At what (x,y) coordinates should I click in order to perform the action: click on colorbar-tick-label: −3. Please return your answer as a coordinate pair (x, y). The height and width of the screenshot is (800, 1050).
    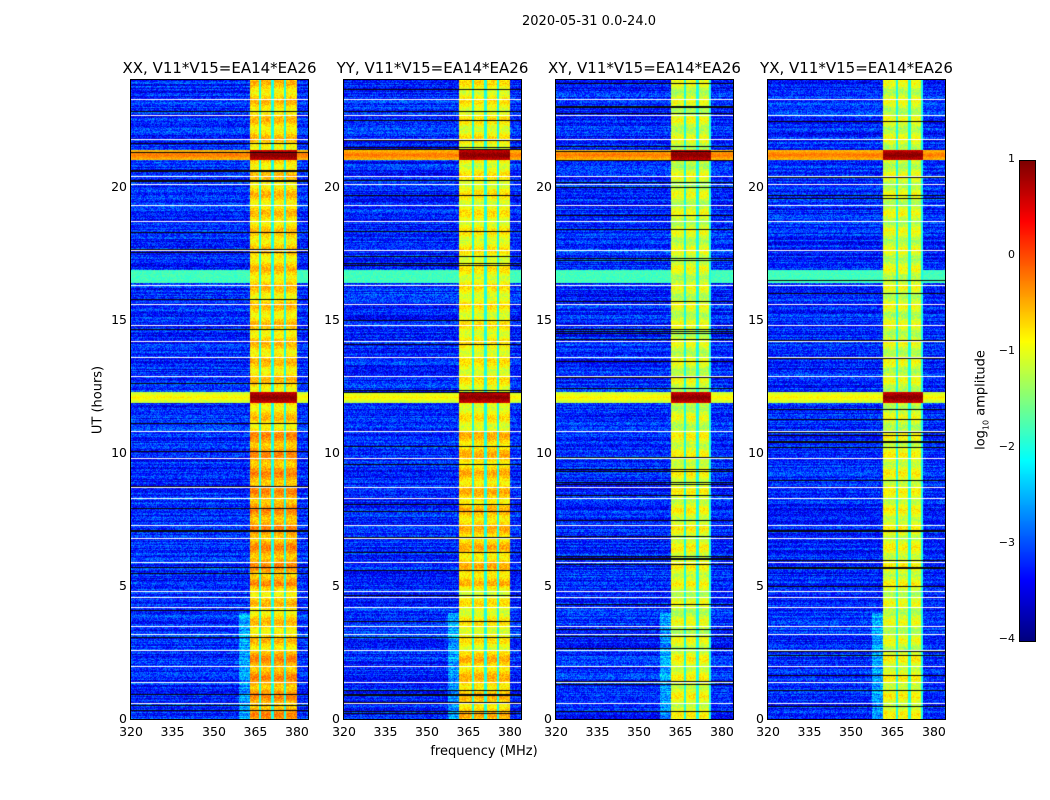
    Looking at the image, I should click on (1006, 542).